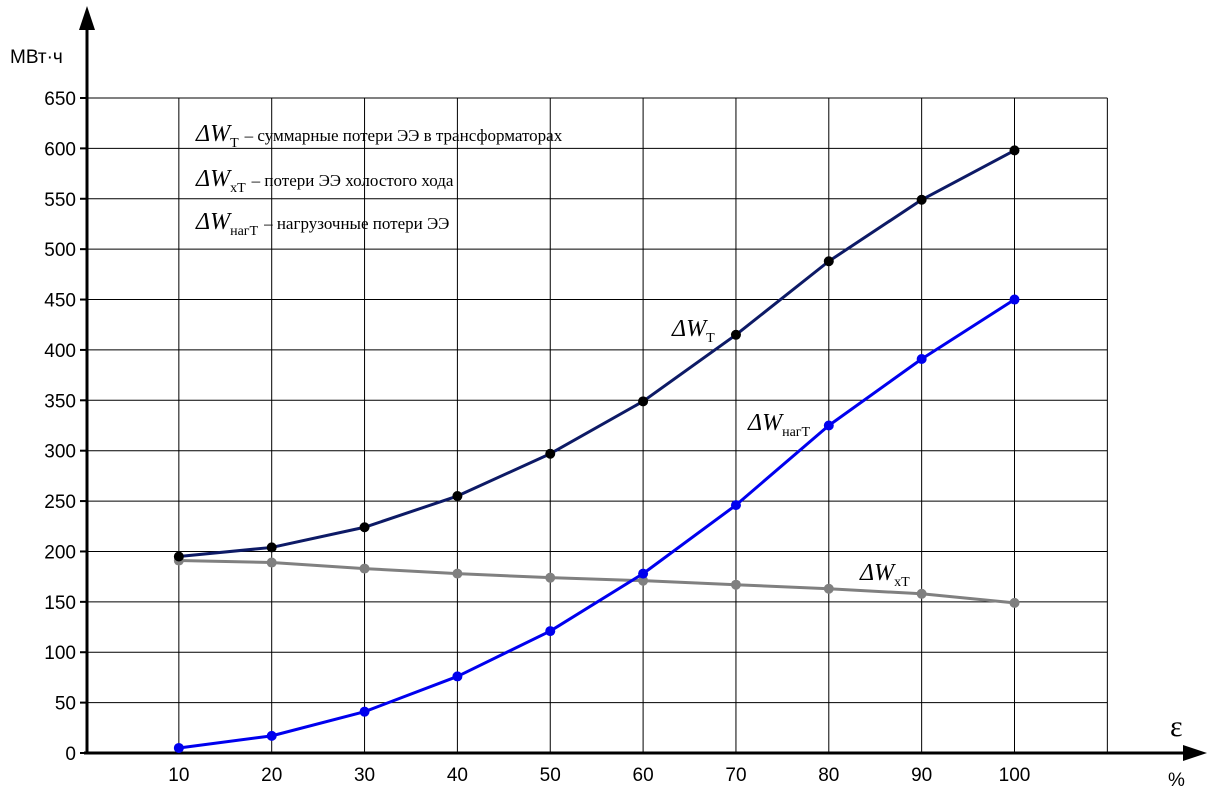 The height and width of the screenshot is (791, 1211). I want to click on x-tick-label: 100, so click(1015, 775).